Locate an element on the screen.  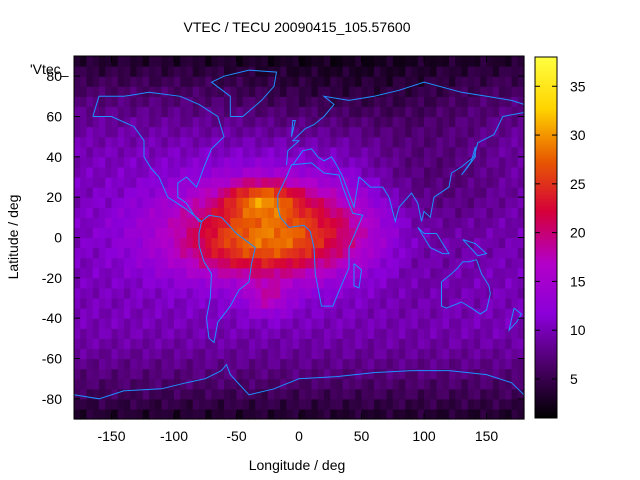
y-tick-label: 20 is located at coordinates (54, 197).